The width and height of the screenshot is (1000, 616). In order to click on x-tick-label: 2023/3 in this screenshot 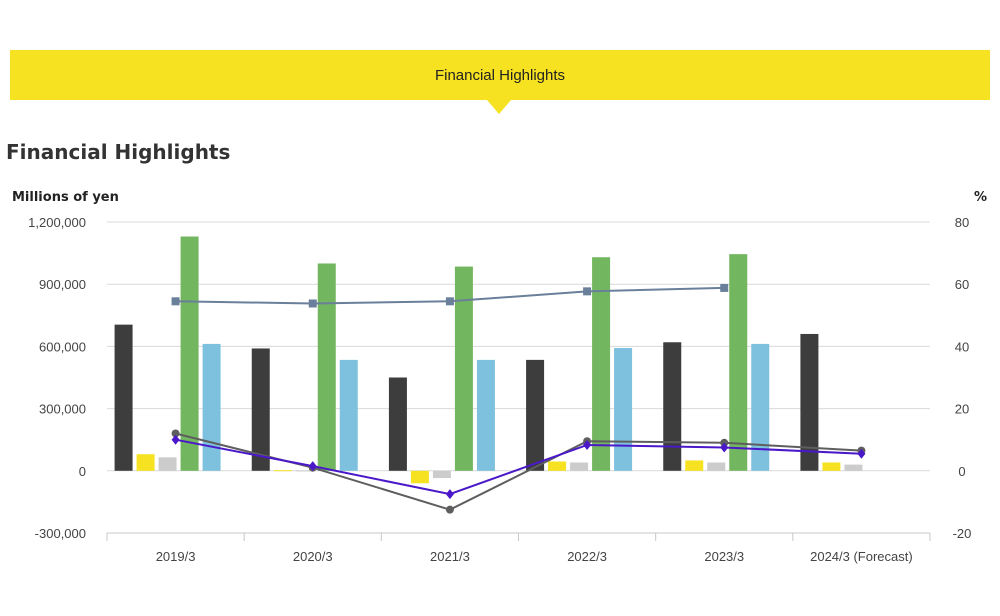, I will do `click(724, 556)`.